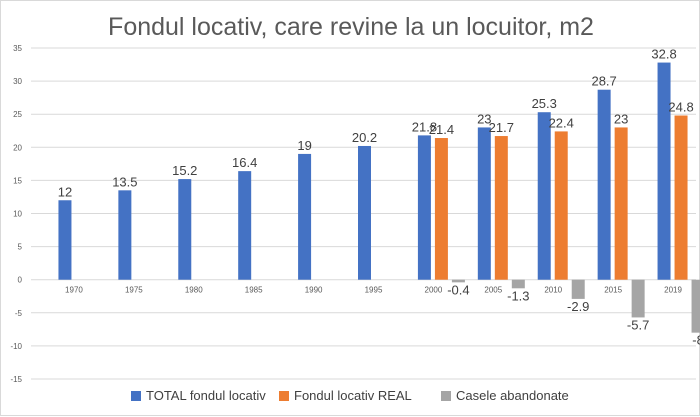  Describe the element at coordinates (184, 170) in the screenshot. I see `data-label: 15.2` at that location.